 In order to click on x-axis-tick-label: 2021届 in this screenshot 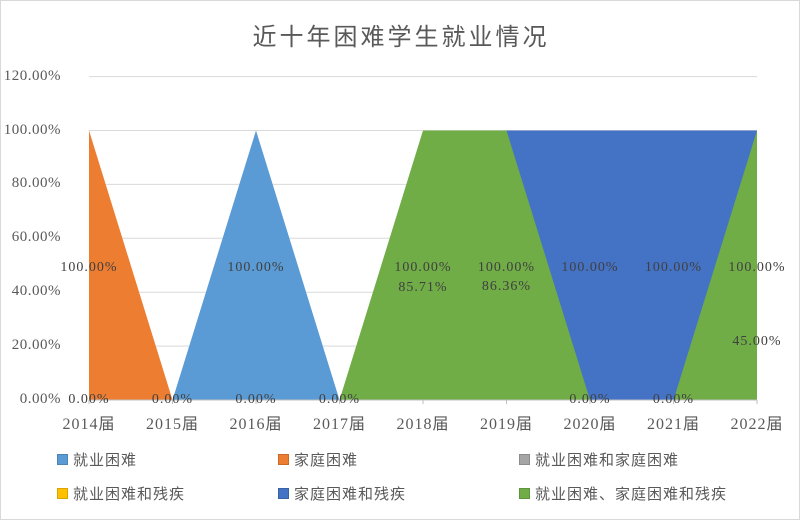, I will do `click(673, 424)`.